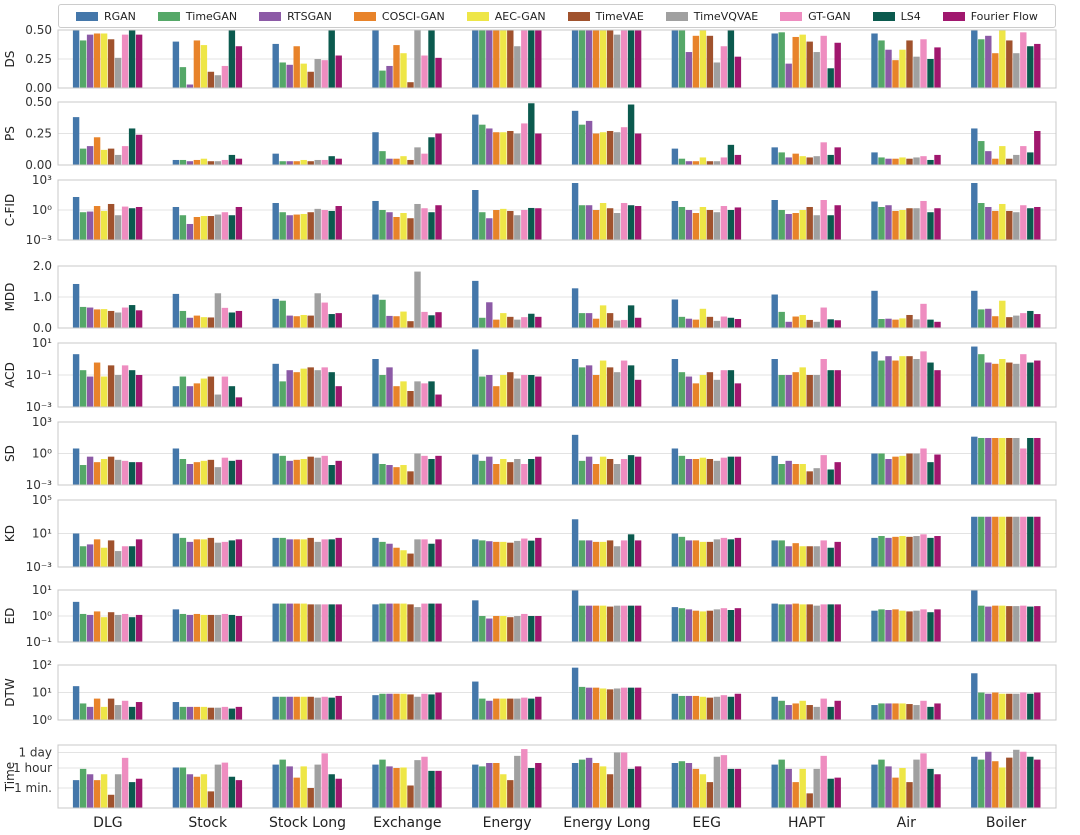 This screenshot has height=835, width=1080. Describe the element at coordinates (883, 16) in the screenshot. I see `legend-swatch` at that location.